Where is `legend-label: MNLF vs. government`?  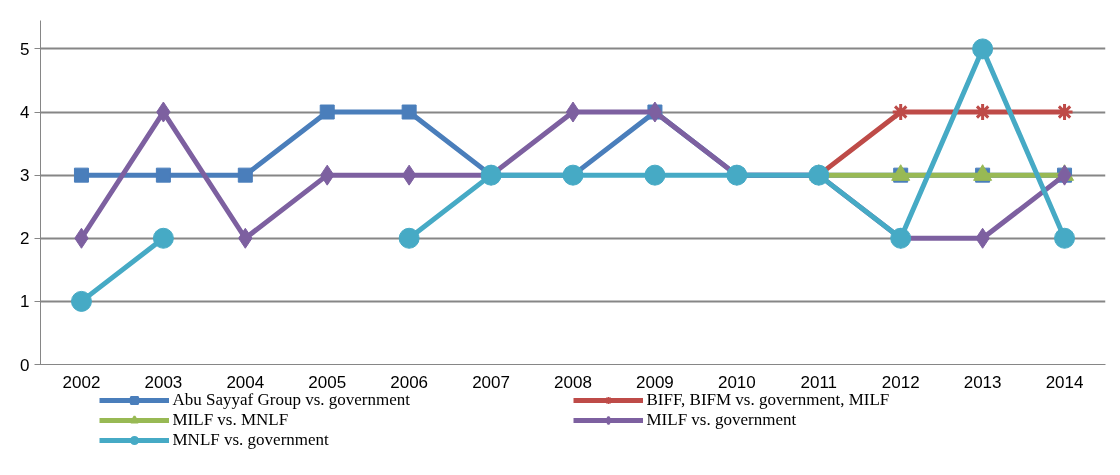 legend-label: MNLF vs. government is located at coordinates (251, 440).